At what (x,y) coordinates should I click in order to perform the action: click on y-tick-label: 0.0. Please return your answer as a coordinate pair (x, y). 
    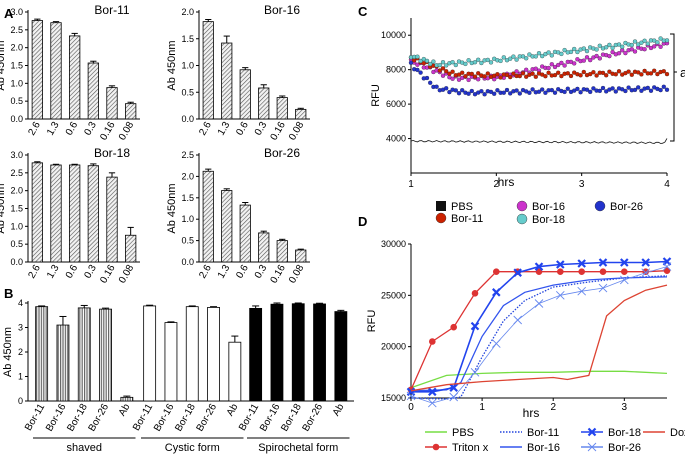
    Looking at the image, I should click on (187, 119).